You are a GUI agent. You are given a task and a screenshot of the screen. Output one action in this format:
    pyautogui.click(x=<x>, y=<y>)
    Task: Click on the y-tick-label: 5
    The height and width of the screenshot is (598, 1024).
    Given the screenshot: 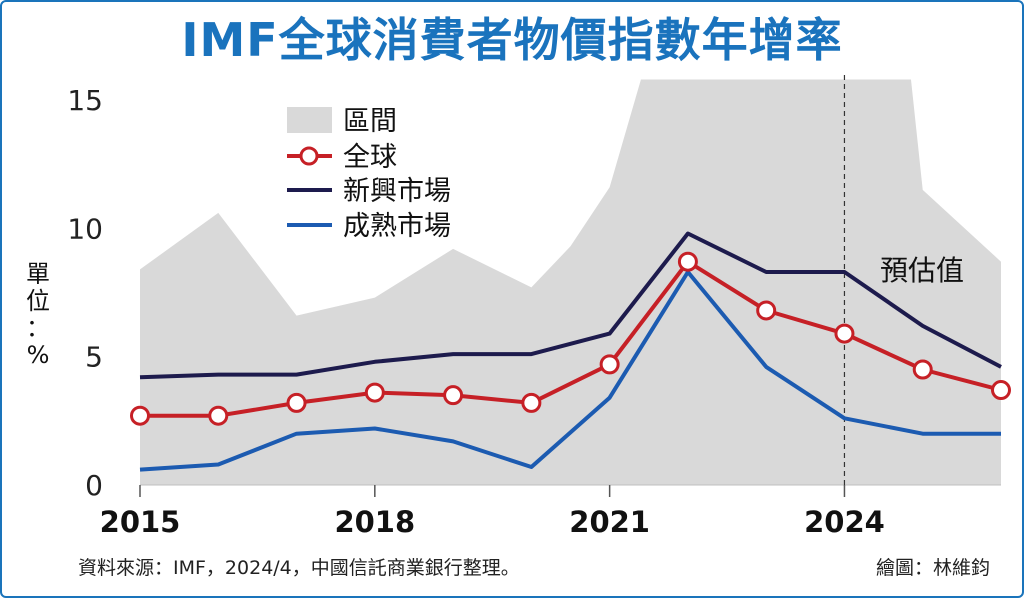 What is the action you would take?
    pyautogui.click(x=94, y=357)
    